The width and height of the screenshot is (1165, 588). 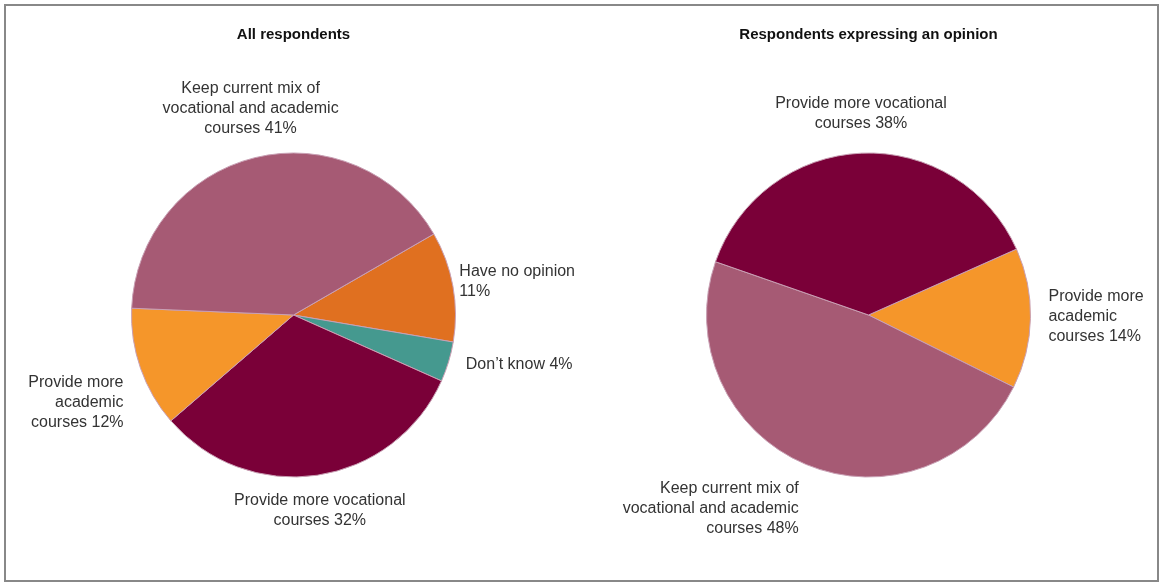 What do you see at coordinates (293, 34) in the screenshot?
I see `chart-title: All respondents` at bounding box center [293, 34].